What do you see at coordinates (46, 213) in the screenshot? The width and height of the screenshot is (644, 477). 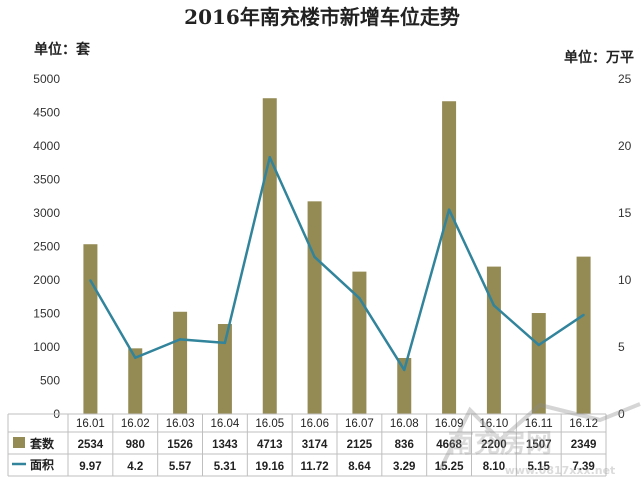 I see `left-tick-label: 3000` at bounding box center [46, 213].